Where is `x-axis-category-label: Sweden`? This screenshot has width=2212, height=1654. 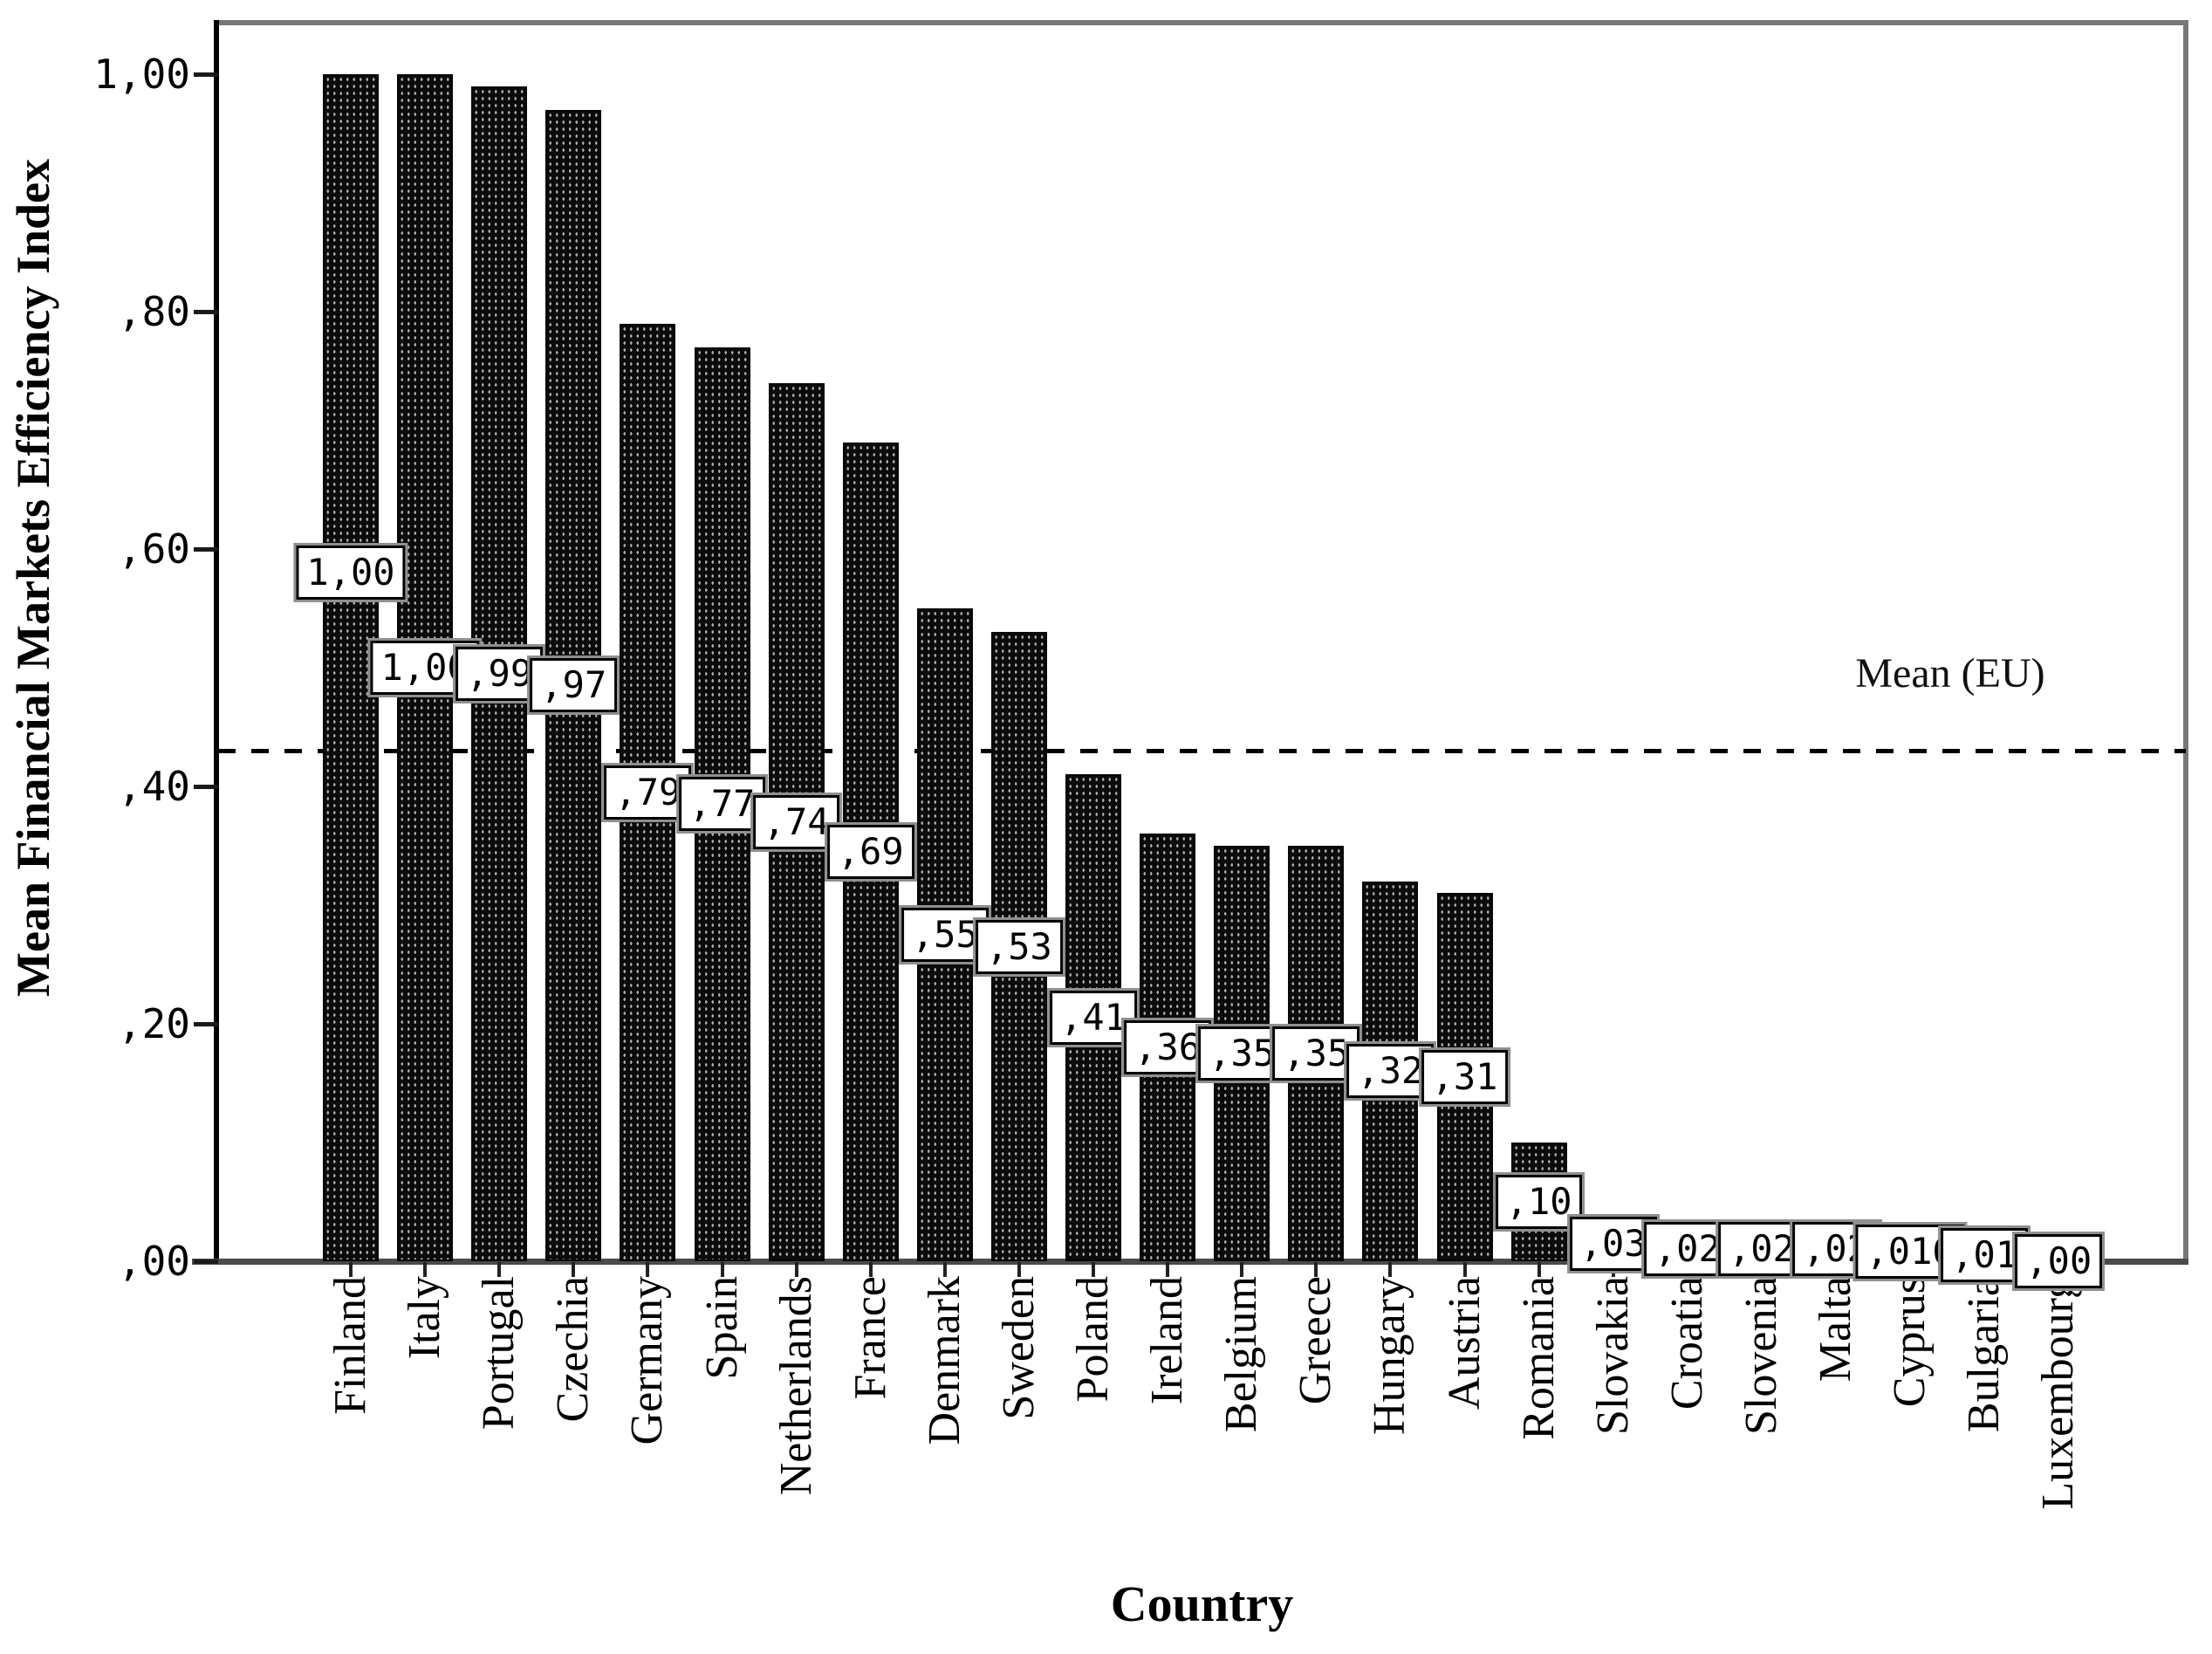 x-axis-category-label: Sweden is located at coordinates (1018, 1348).